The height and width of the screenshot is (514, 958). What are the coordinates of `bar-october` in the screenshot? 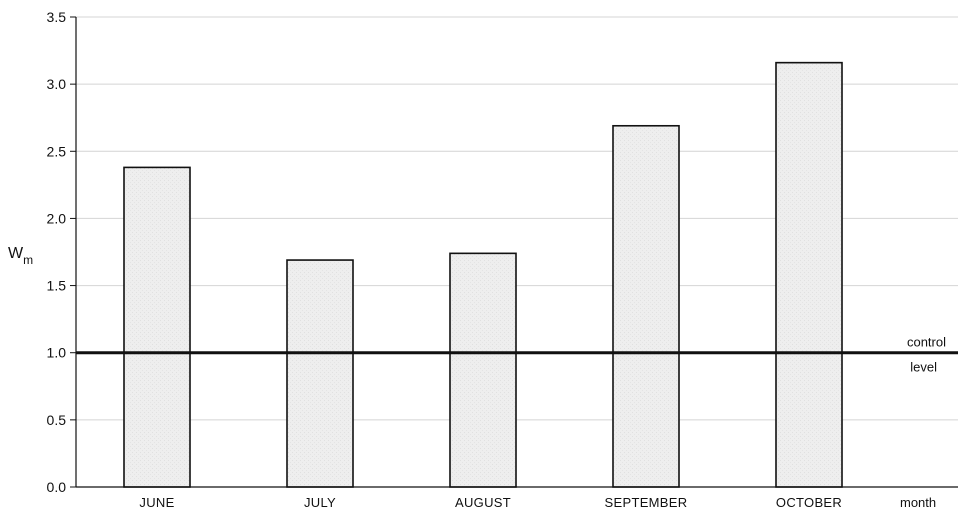 It's located at (809, 274).